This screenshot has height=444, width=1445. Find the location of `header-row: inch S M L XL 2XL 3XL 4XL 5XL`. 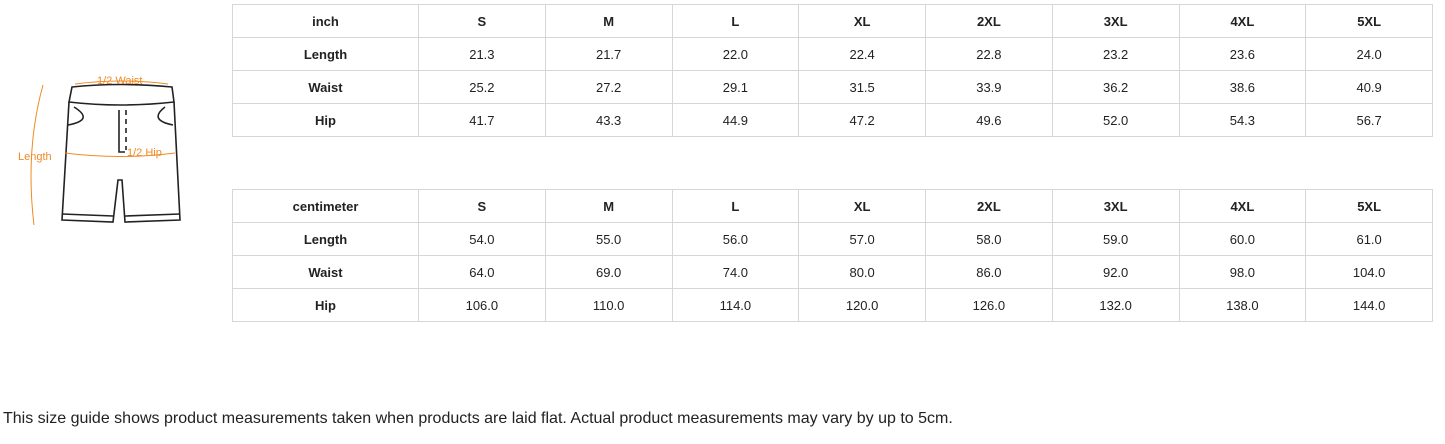

header-row: inch S M L XL 2XL 3XL 4XL 5XL is located at coordinates (832, 21).